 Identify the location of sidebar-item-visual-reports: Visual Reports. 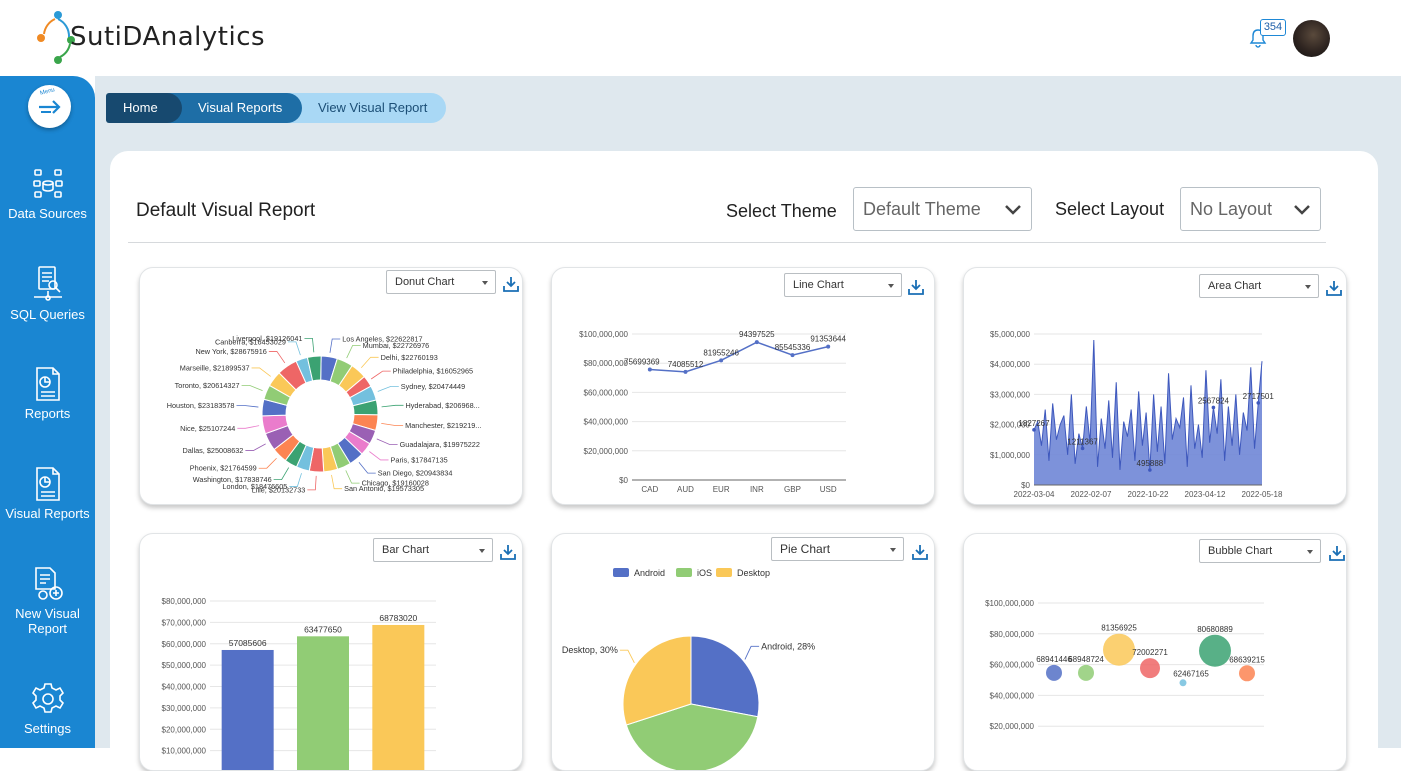
(47, 493).